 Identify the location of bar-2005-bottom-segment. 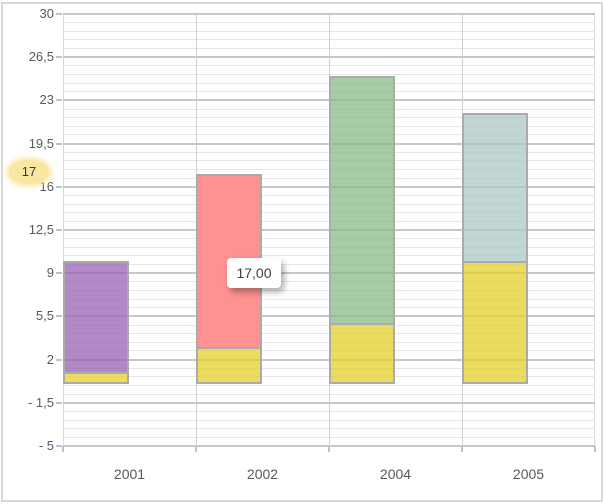
(495, 322).